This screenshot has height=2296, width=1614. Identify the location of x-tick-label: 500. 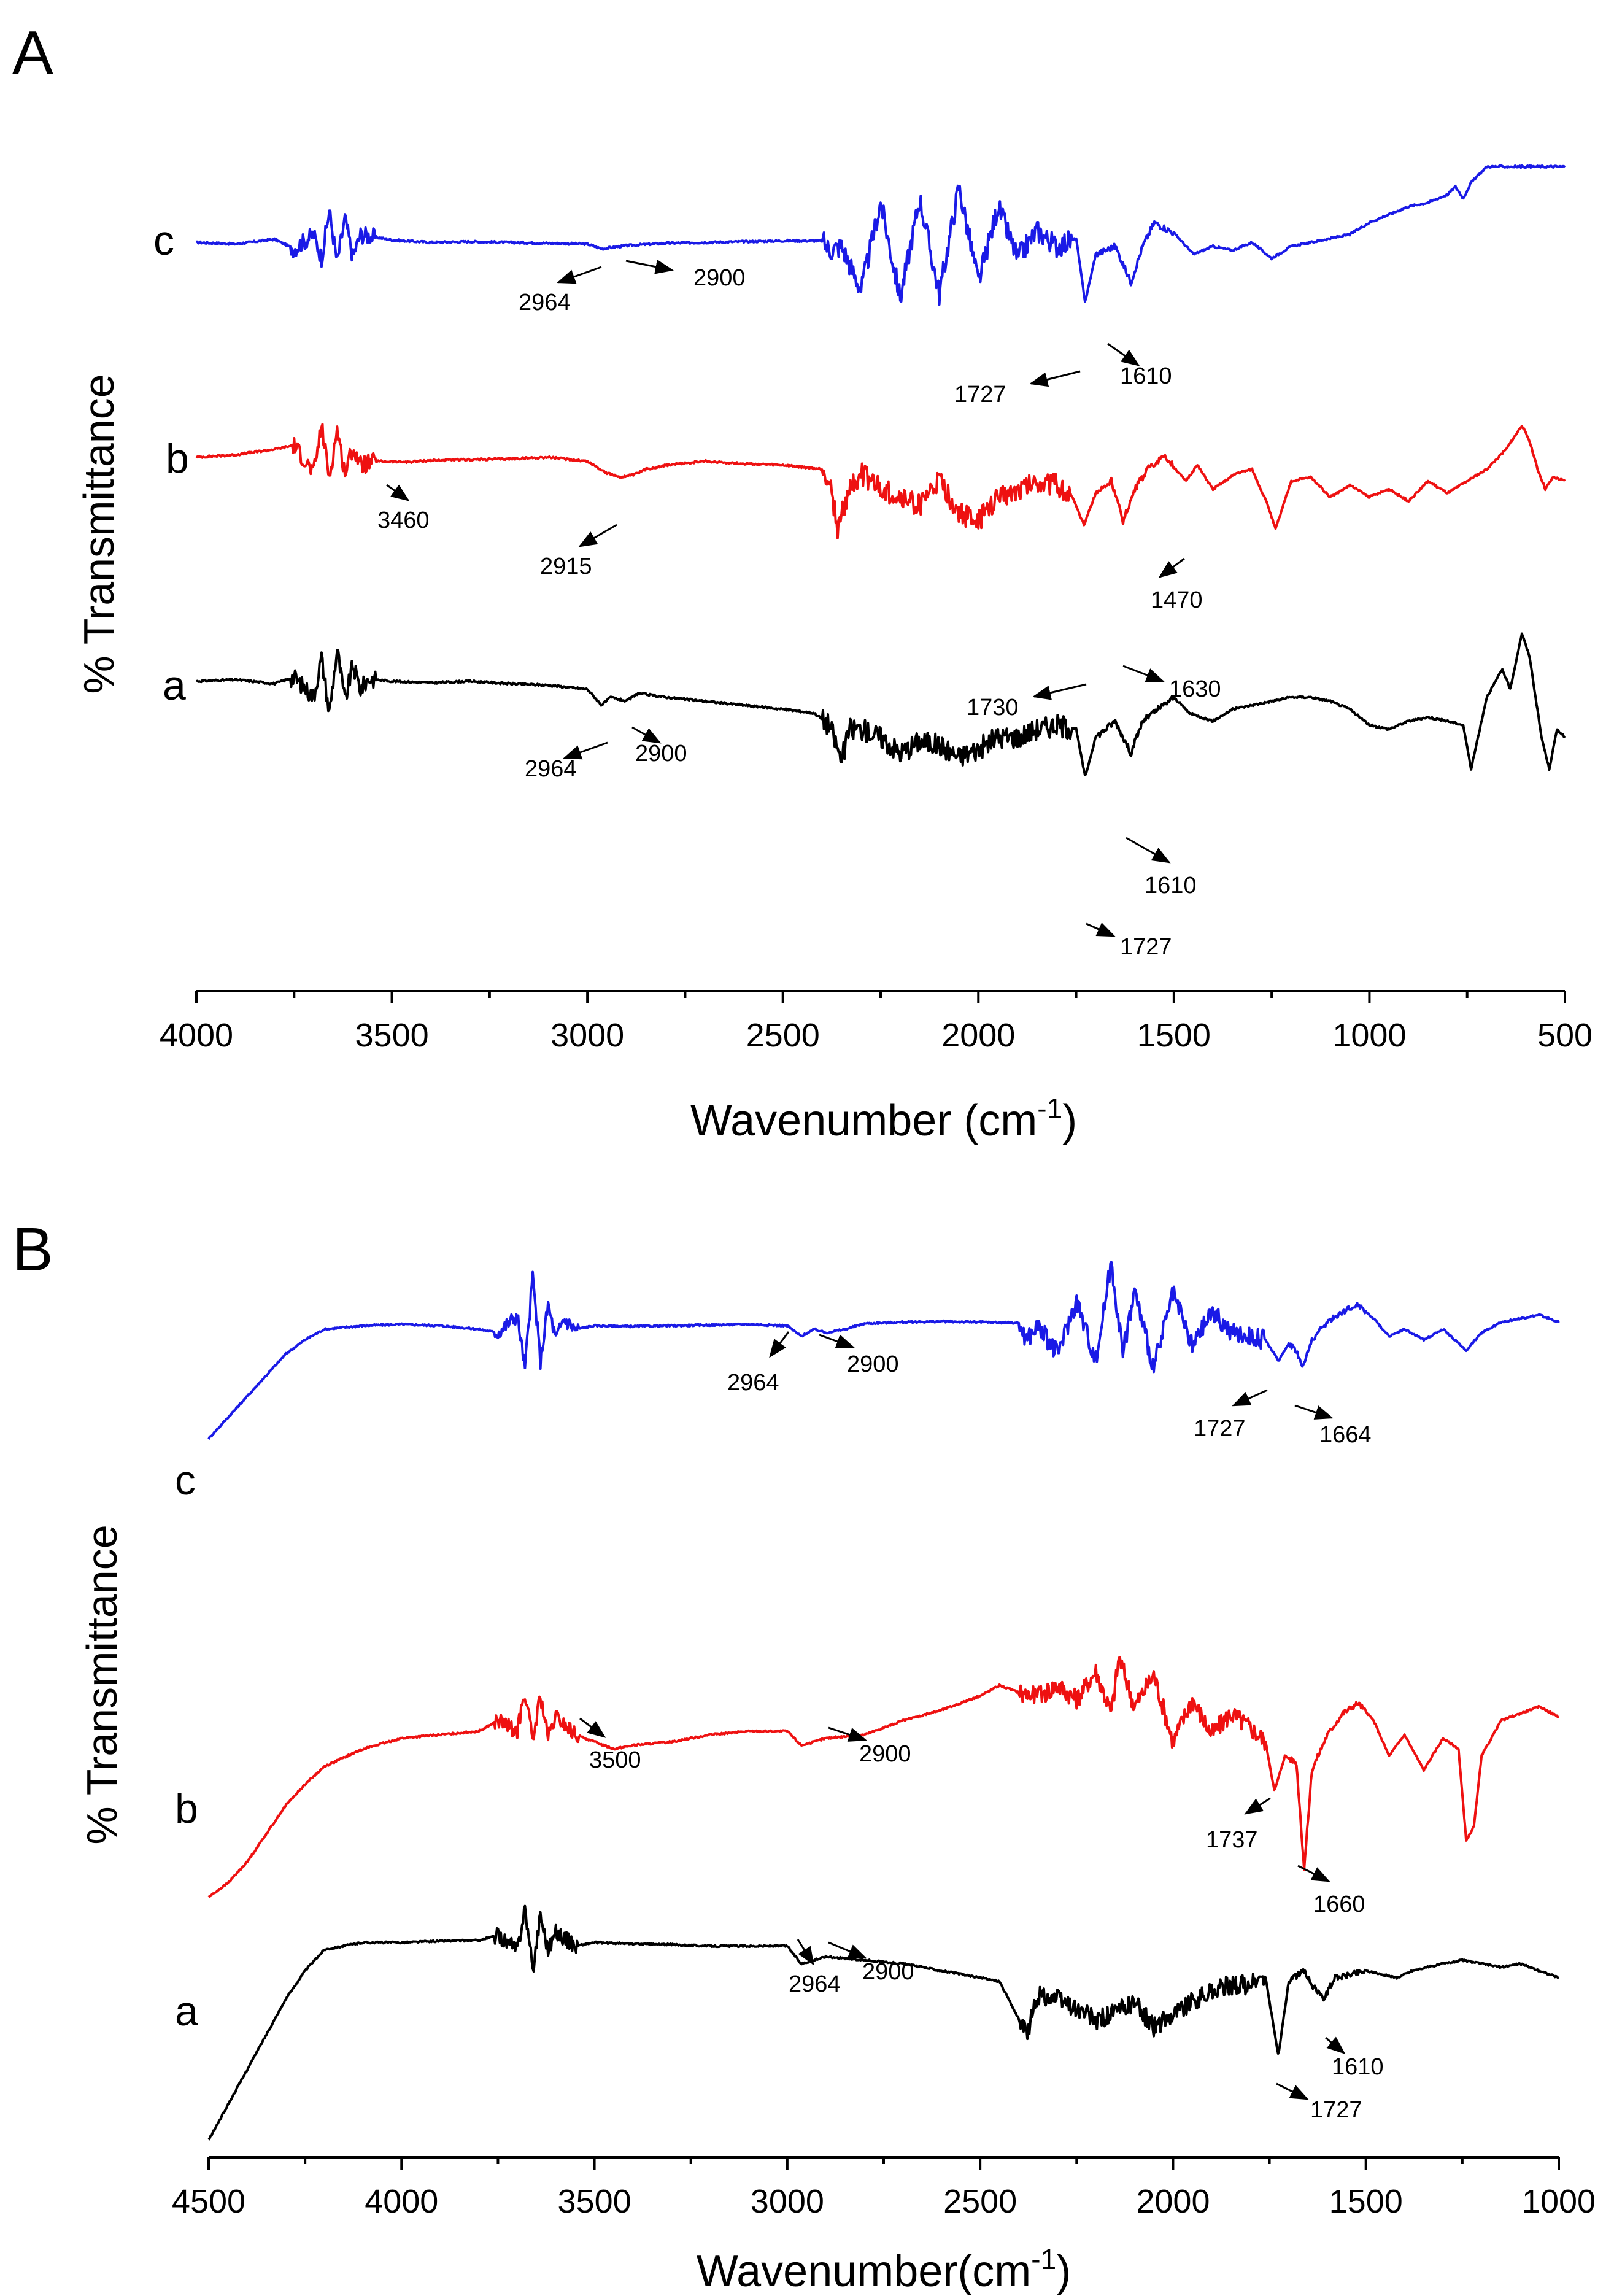
(1565, 1035).